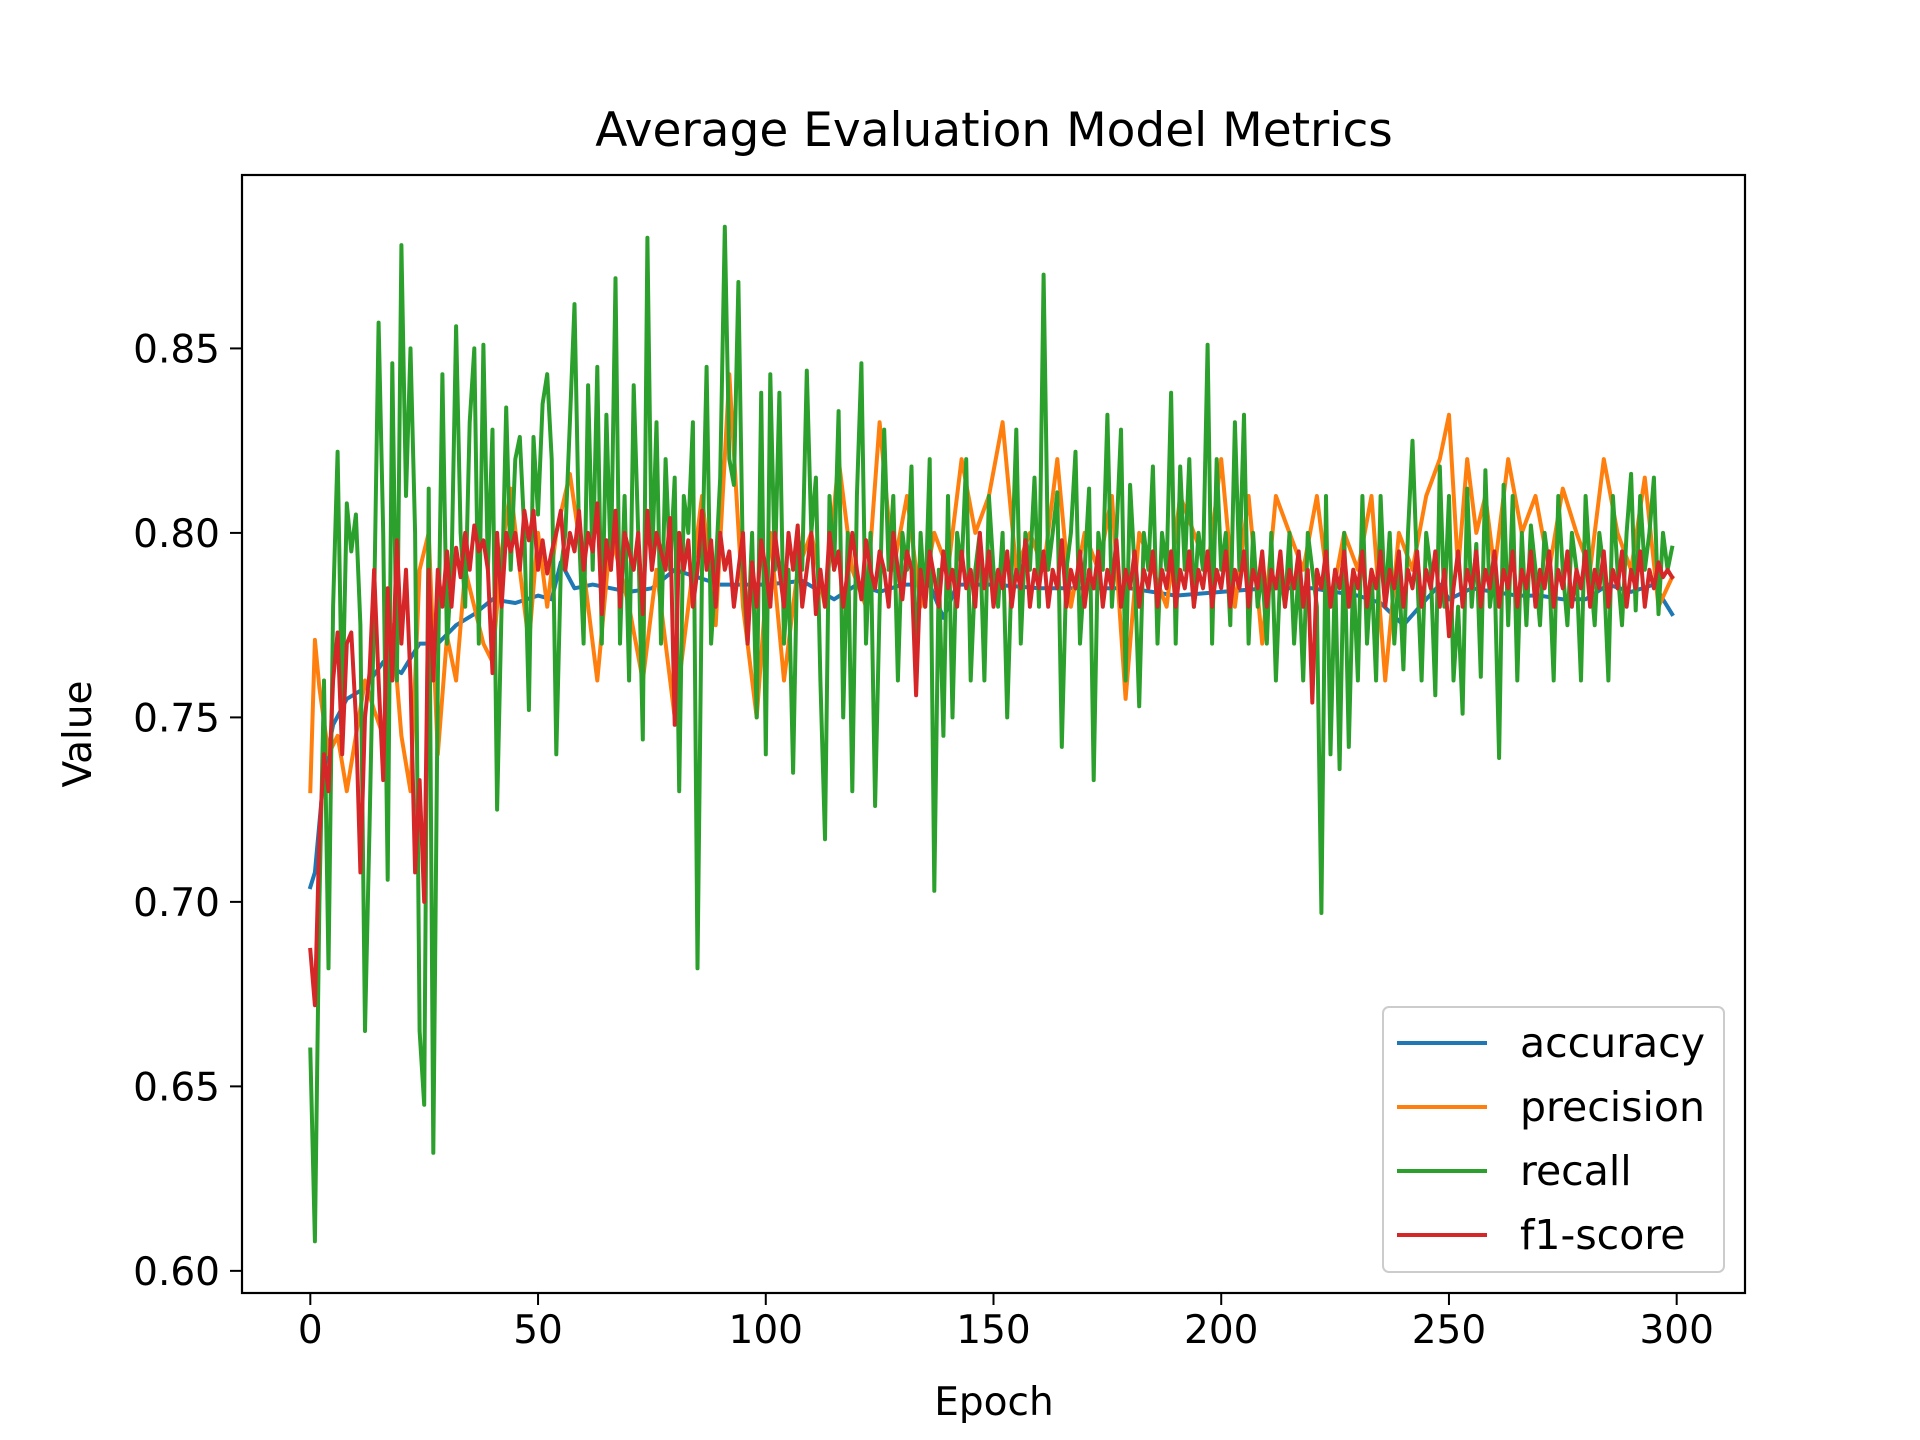 The image size is (1920, 1440). What do you see at coordinates (187, 811) in the screenshot?
I see `y-axis: 0.60 0.65 0.70 0.75 0.80 0.85` at bounding box center [187, 811].